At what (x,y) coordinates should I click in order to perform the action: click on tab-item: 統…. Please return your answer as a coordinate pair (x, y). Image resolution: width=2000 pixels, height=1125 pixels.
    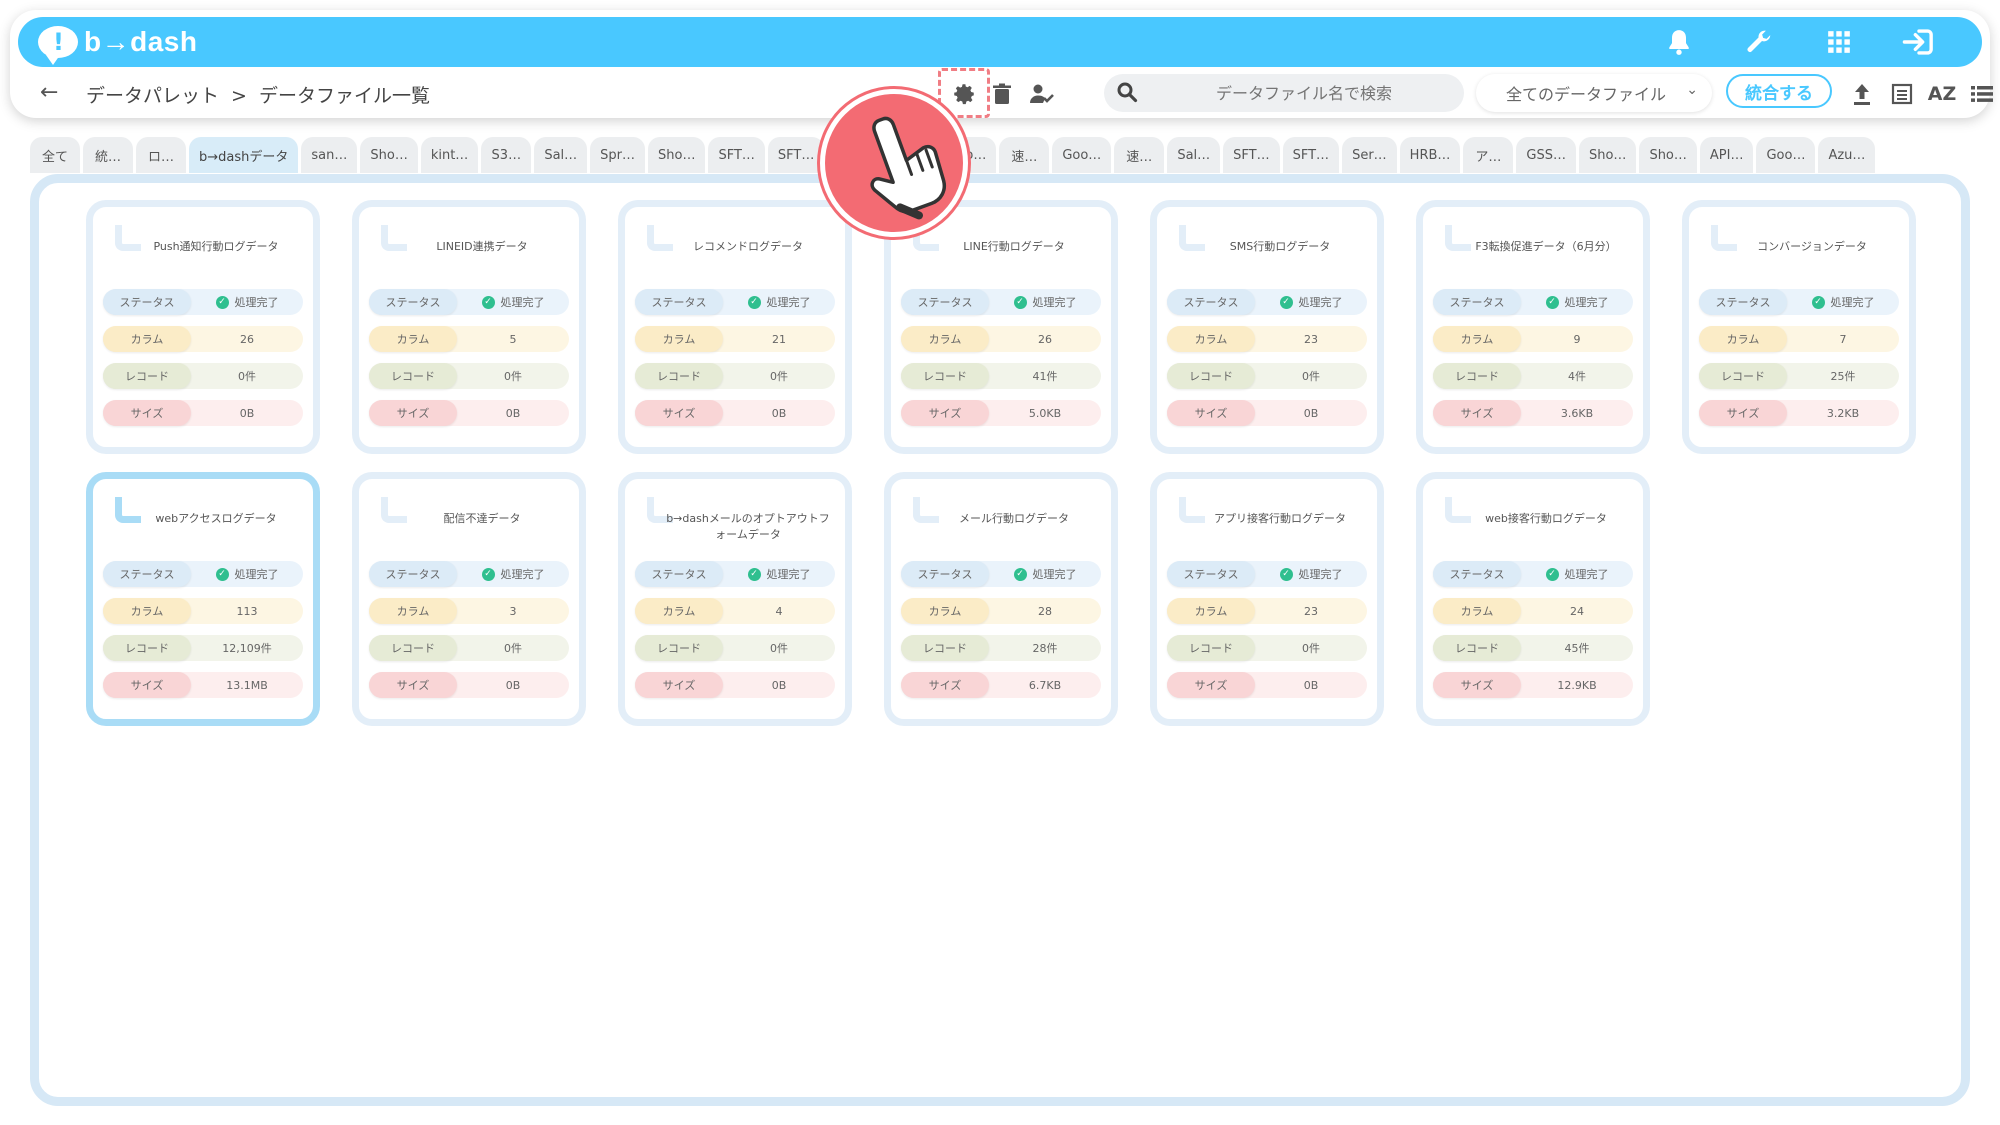
    Looking at the image, I should click on (108, 155).